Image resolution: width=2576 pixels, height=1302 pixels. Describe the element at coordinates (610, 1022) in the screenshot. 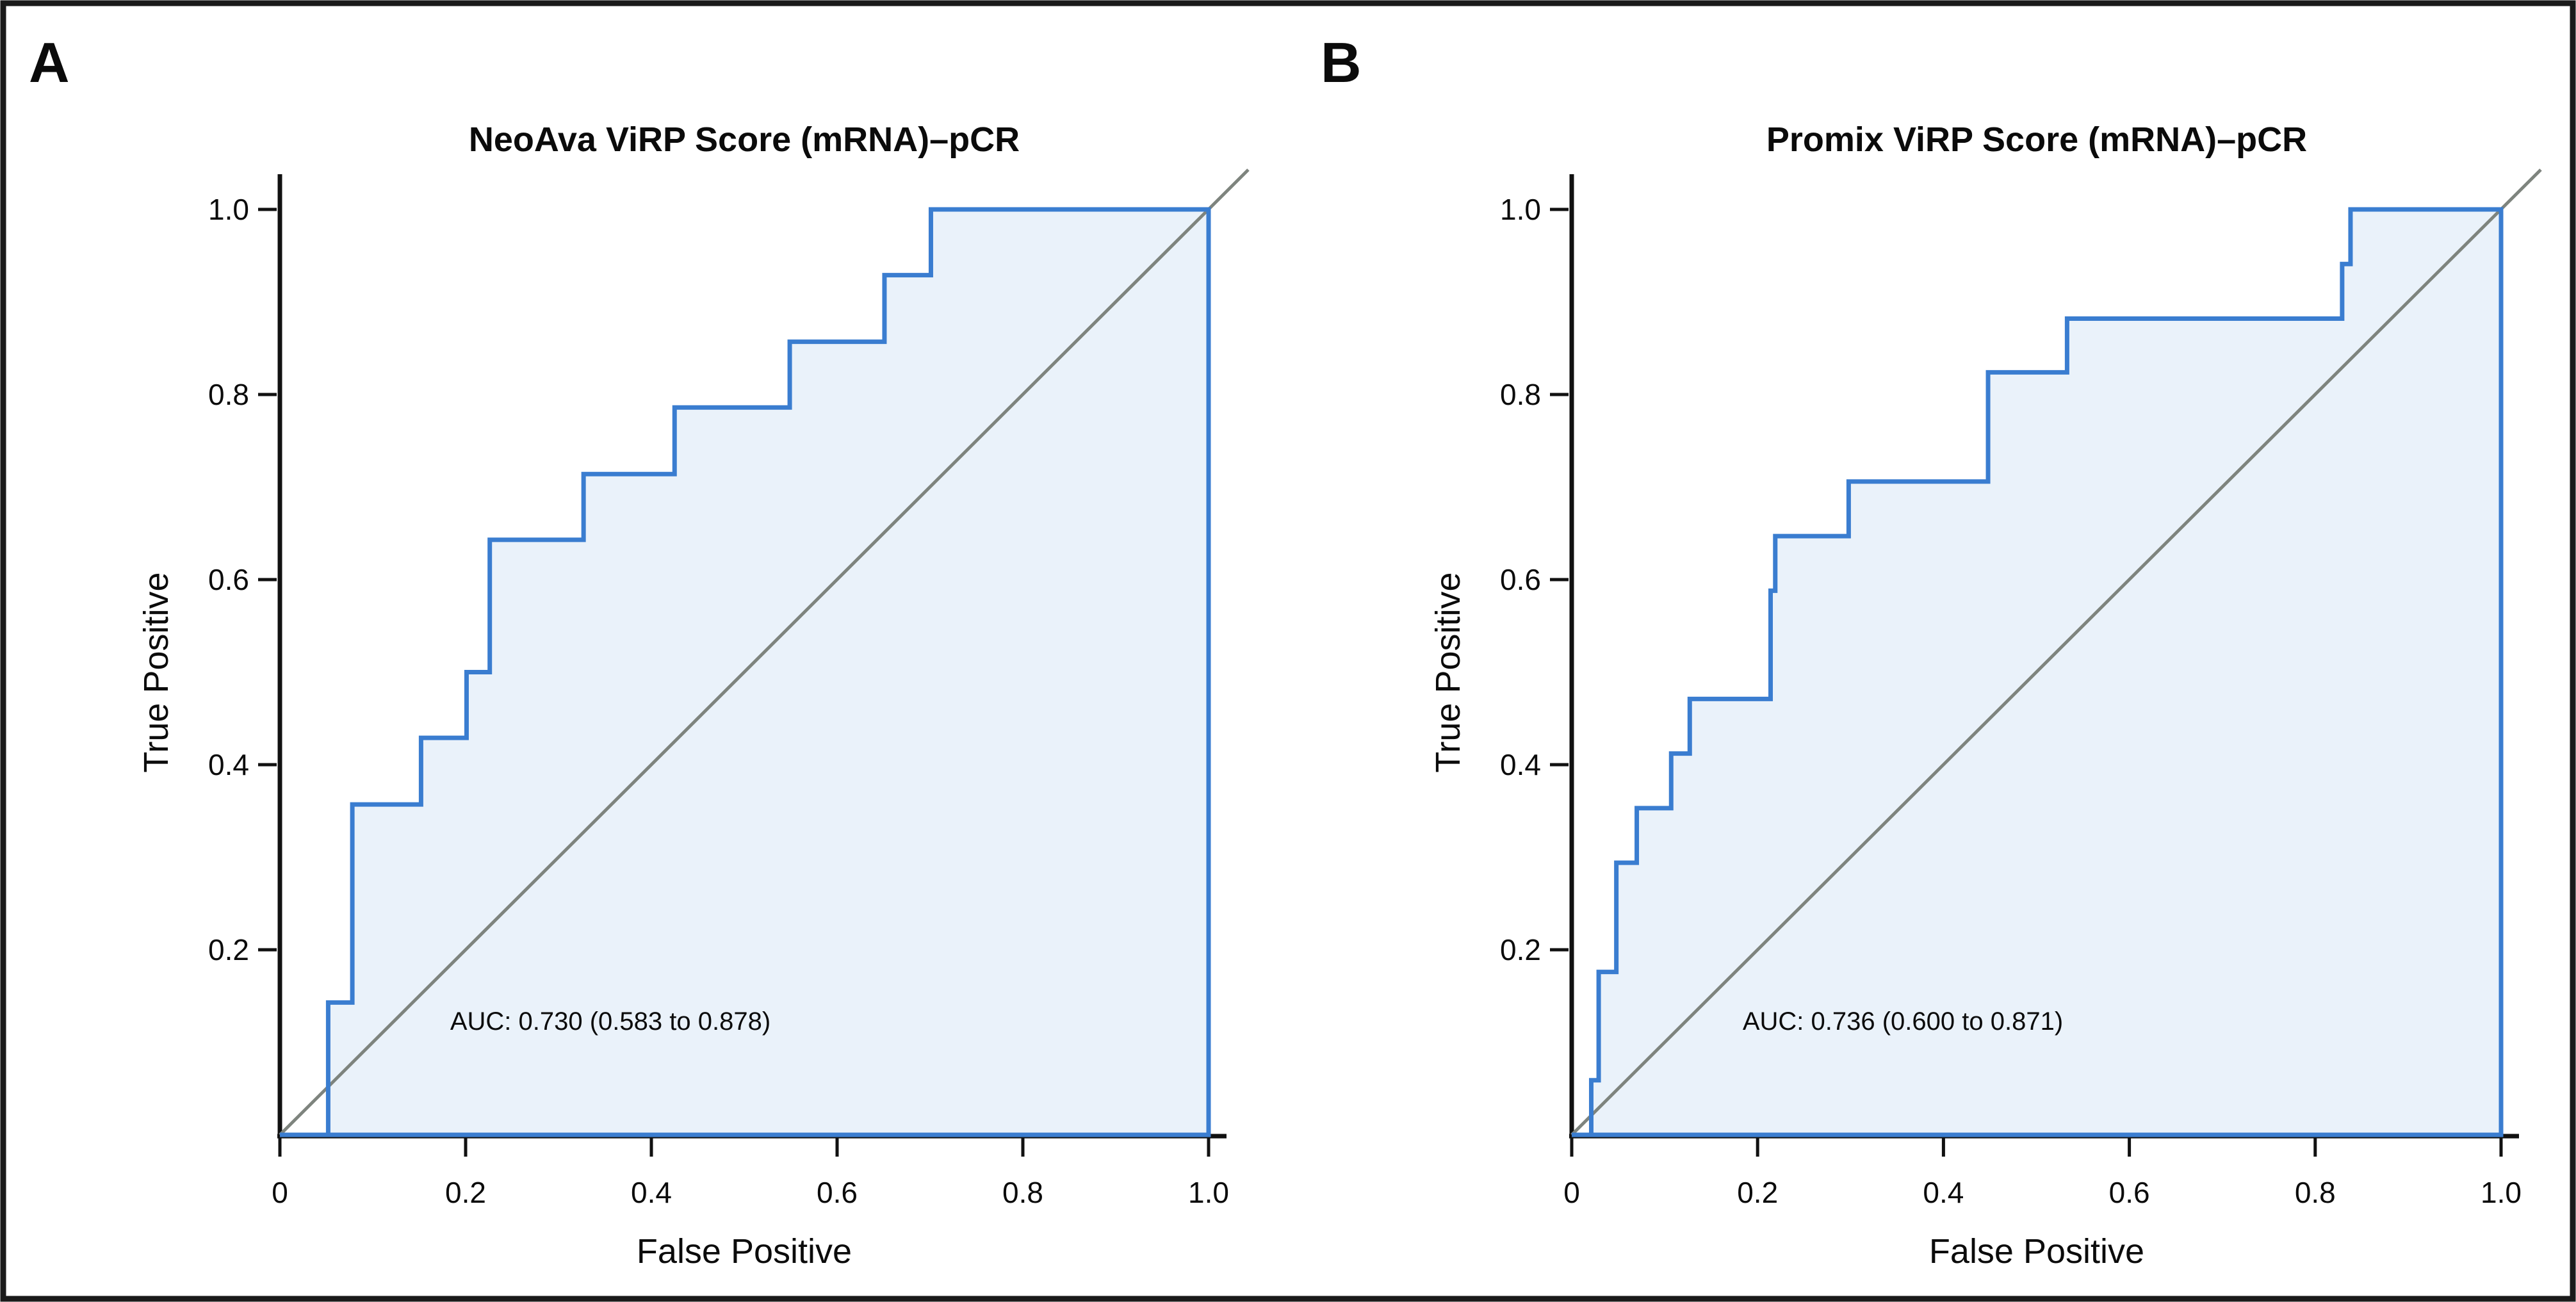

I see `auc-annotation: AUC: 0.730 (0.583 to 0.878)` at that location.